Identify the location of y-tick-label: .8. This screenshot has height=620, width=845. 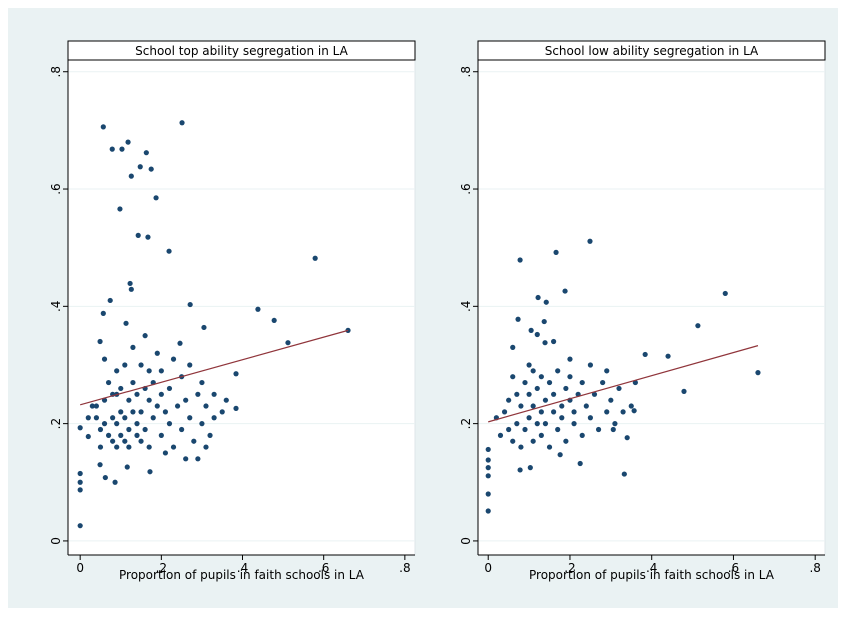
(466, 71).